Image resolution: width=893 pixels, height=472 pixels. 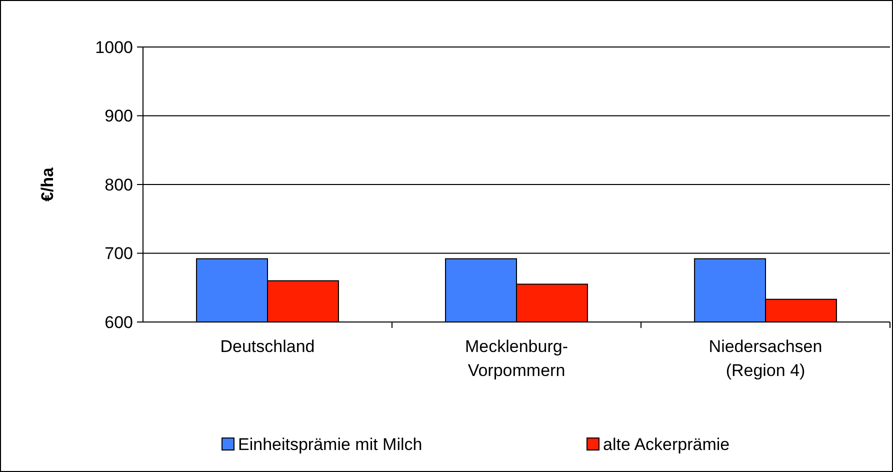 What do you see at coordinates (118, 184) in the screenshot?
I see `y-tick-label: 800` at bounding box center [118, 184].